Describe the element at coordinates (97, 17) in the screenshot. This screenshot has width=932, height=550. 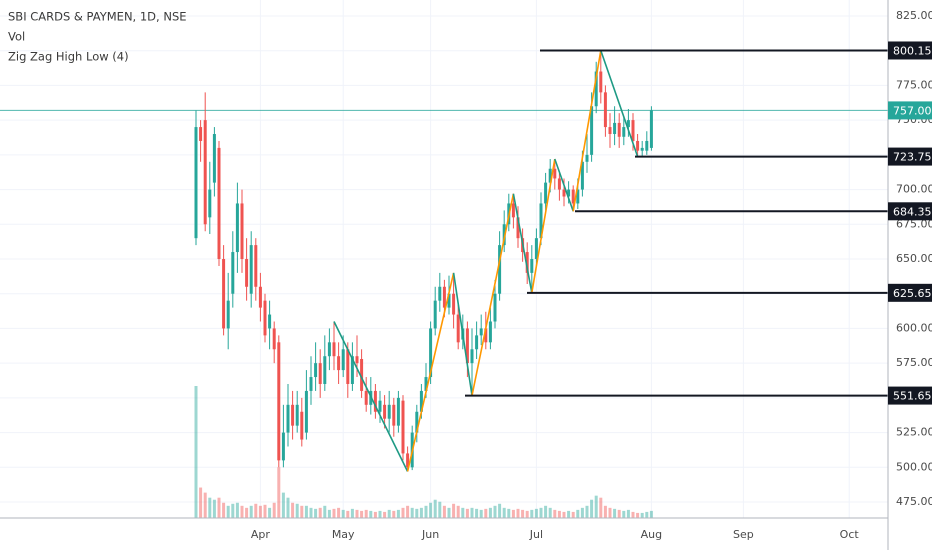
I see `chart-title: SBI CARDS & PAYMEN, 1D, NSE` at that location.